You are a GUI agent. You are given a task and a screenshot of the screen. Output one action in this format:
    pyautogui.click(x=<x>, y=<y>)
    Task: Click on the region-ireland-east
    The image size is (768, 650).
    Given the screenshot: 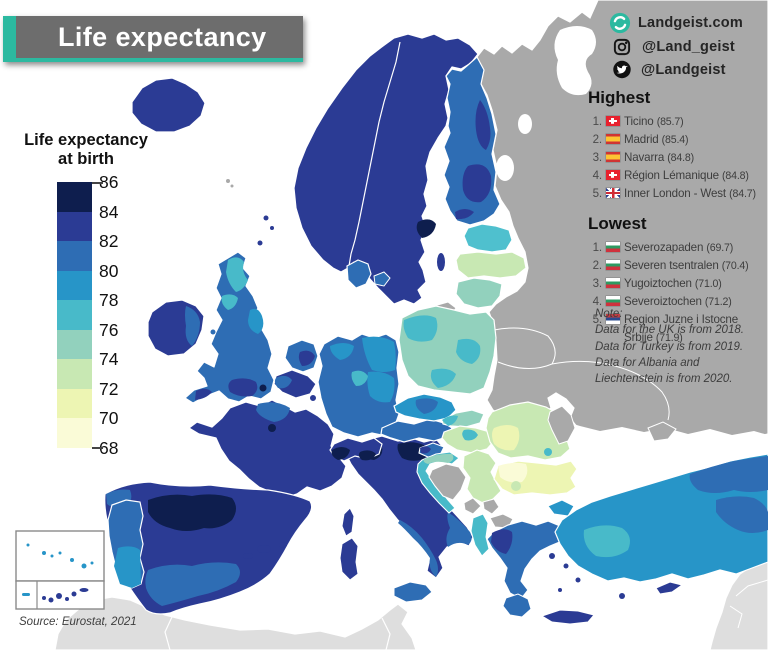 What is the action you would take?
    pyautogui.click(x=192, y=326)
    